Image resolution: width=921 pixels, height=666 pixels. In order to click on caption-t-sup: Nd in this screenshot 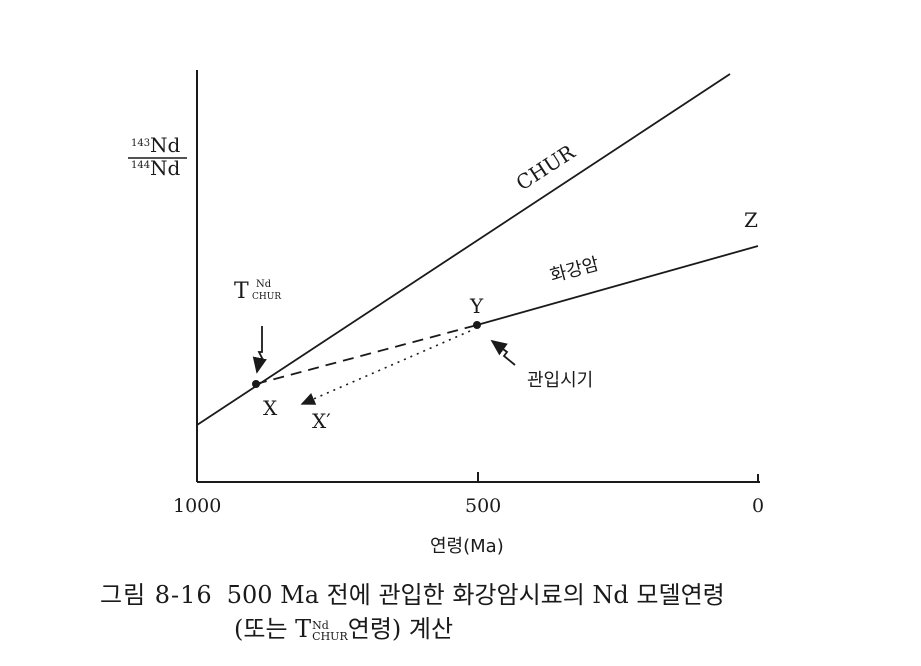, I will do `click(320, 625)`.